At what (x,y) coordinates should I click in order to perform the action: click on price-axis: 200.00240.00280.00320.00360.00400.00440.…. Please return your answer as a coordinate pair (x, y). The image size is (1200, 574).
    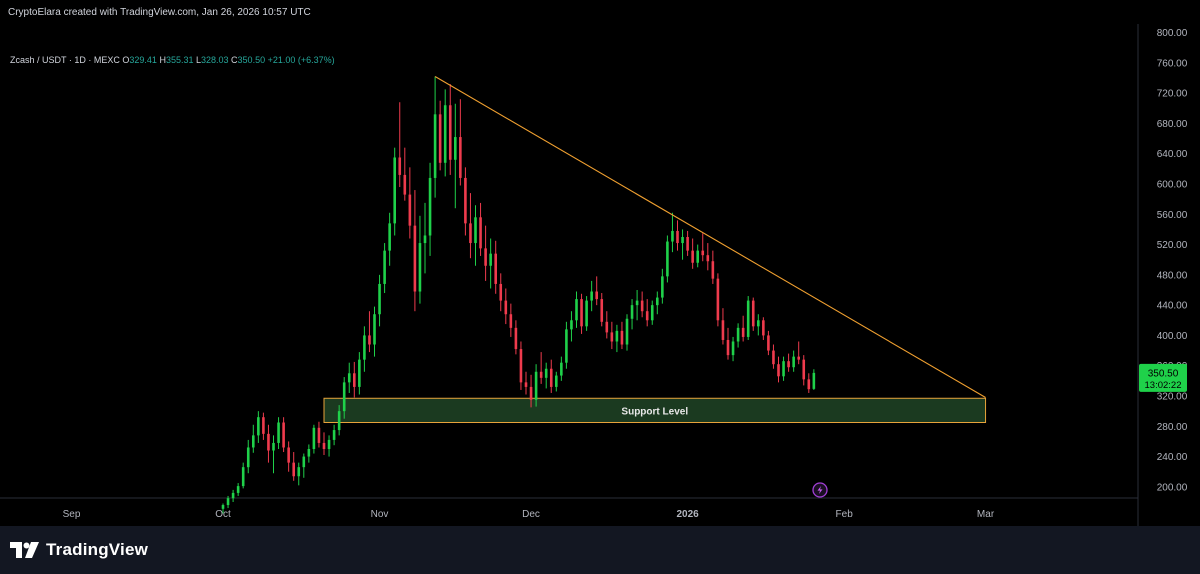
    Looking at the image, I should click on (1172, 260).